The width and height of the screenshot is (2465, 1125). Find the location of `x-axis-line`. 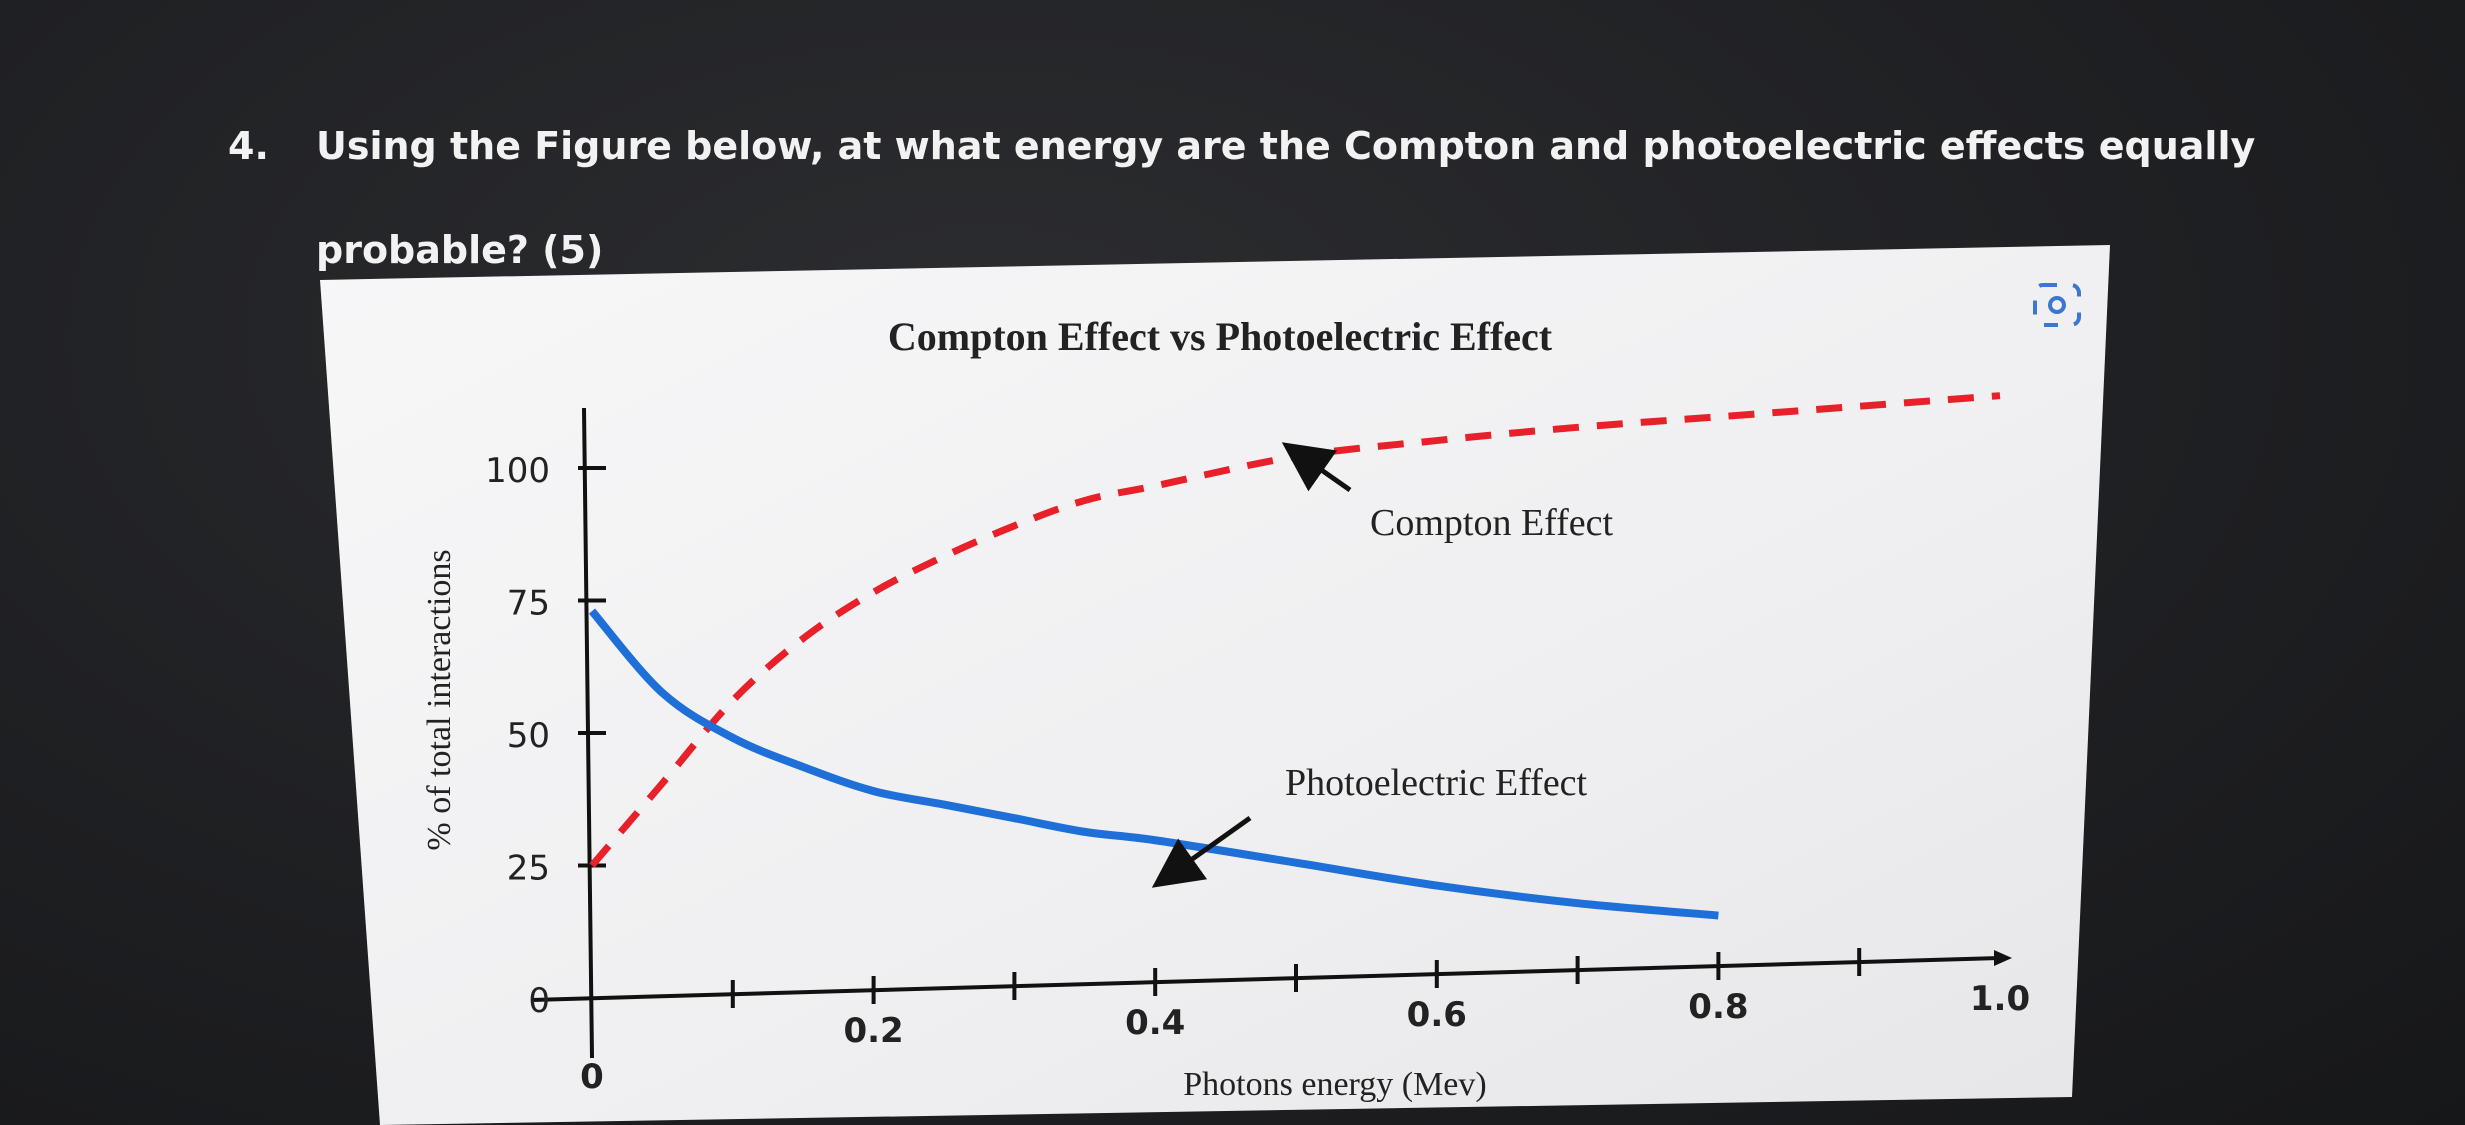

x-axis-line is located at coordinates (1266, 979).